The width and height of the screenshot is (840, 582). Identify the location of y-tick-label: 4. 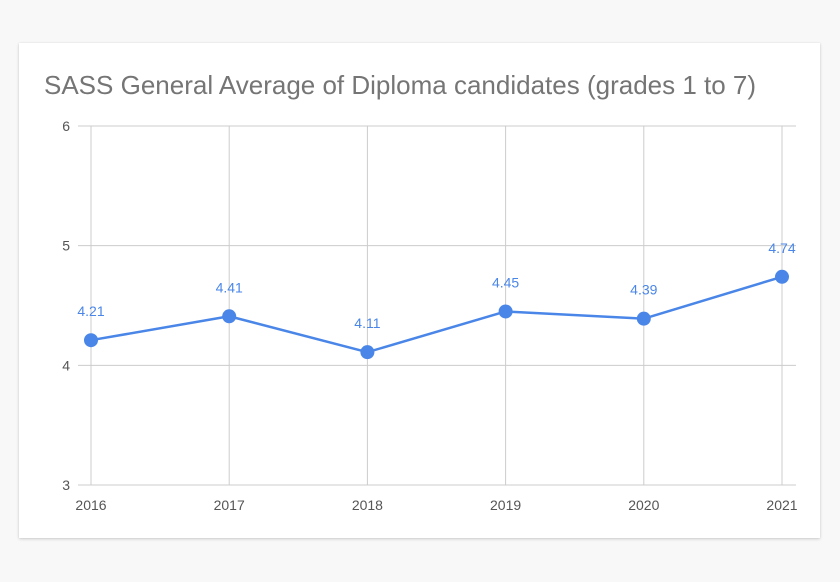
(66, 365).